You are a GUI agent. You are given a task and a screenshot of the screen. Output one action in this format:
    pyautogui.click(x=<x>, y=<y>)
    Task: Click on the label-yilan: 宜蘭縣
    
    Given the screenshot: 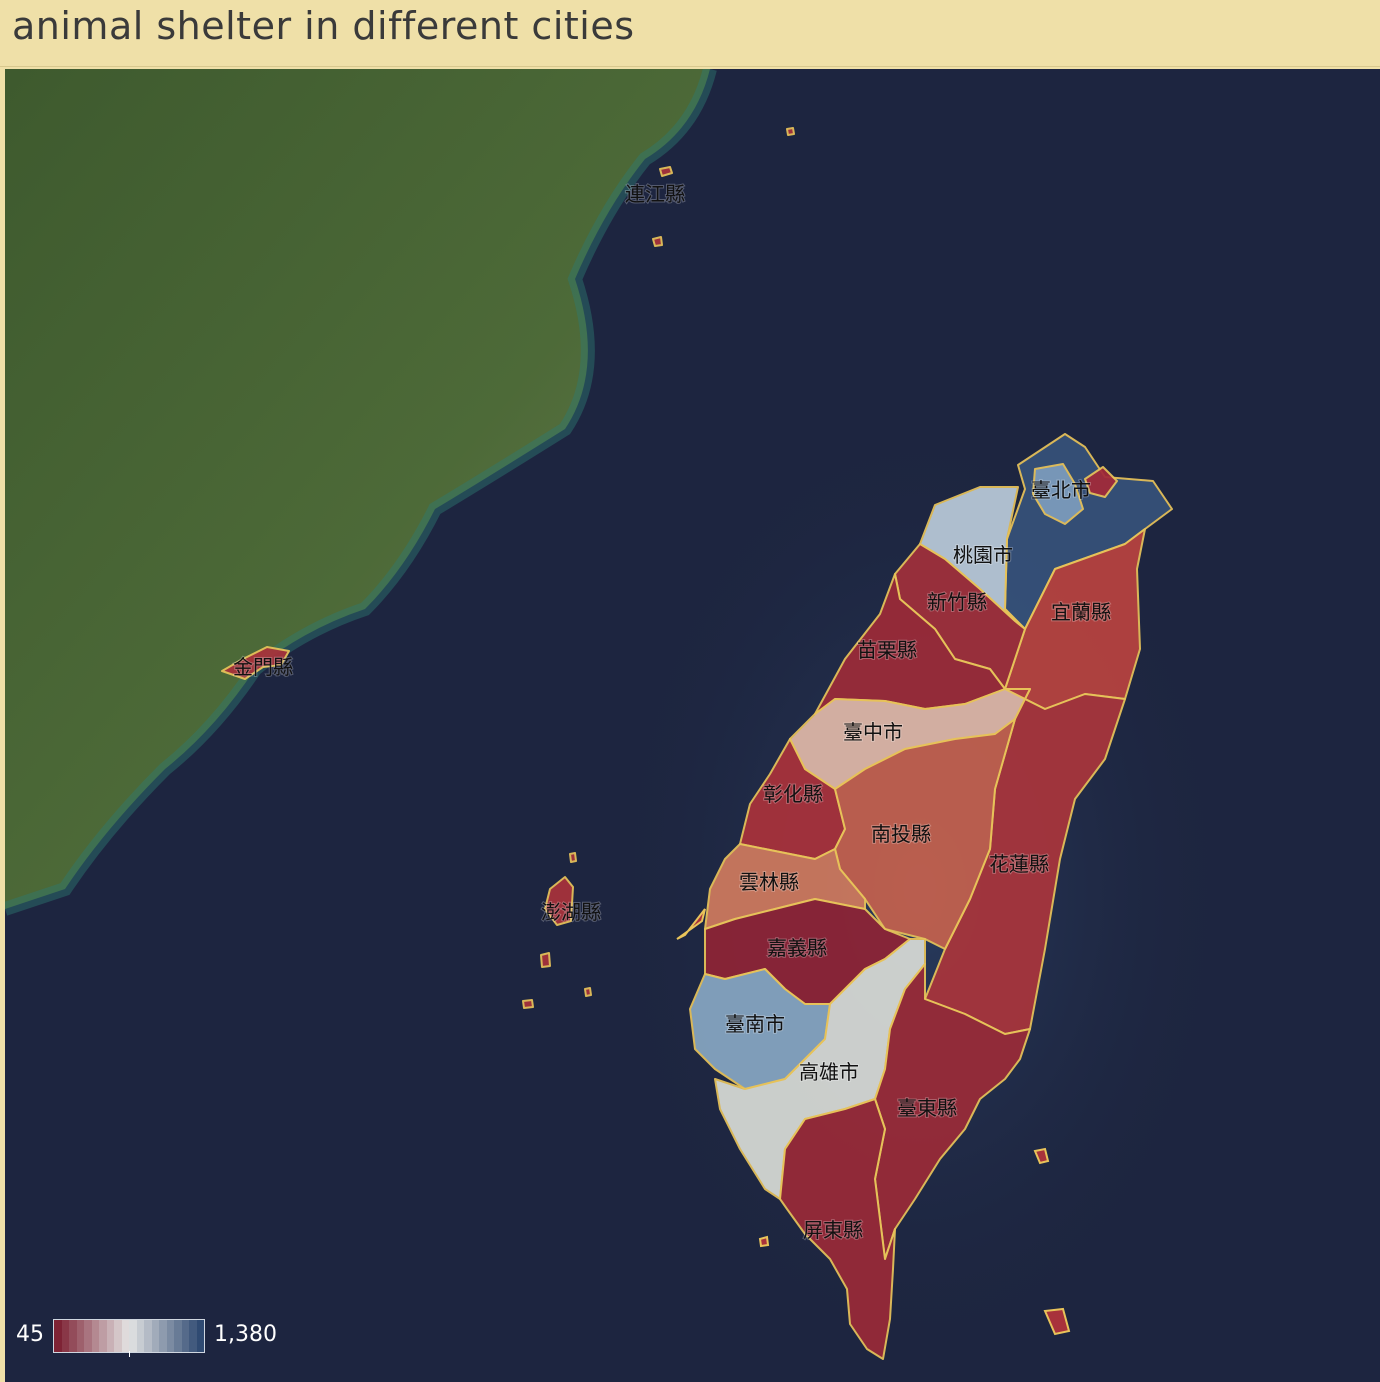 What is the action you would take?
    pyautogui.click(x=1081, y=612)
    